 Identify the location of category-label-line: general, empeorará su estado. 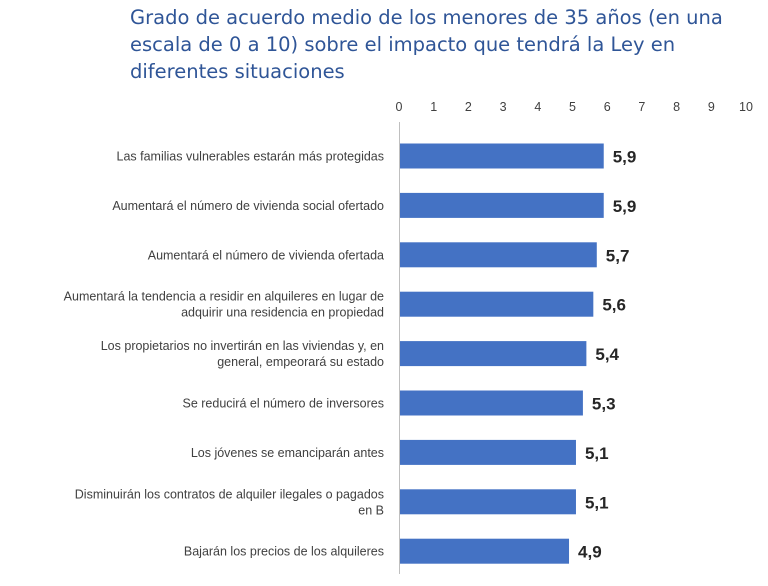
(300, 362).